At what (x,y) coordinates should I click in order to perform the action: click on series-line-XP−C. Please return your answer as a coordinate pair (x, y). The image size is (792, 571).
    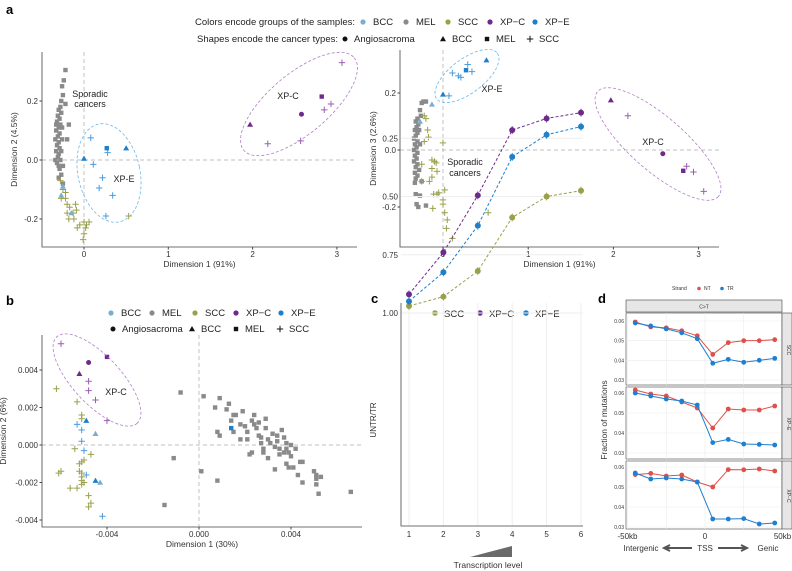
    Looking at the image, I should click on (495, 203).